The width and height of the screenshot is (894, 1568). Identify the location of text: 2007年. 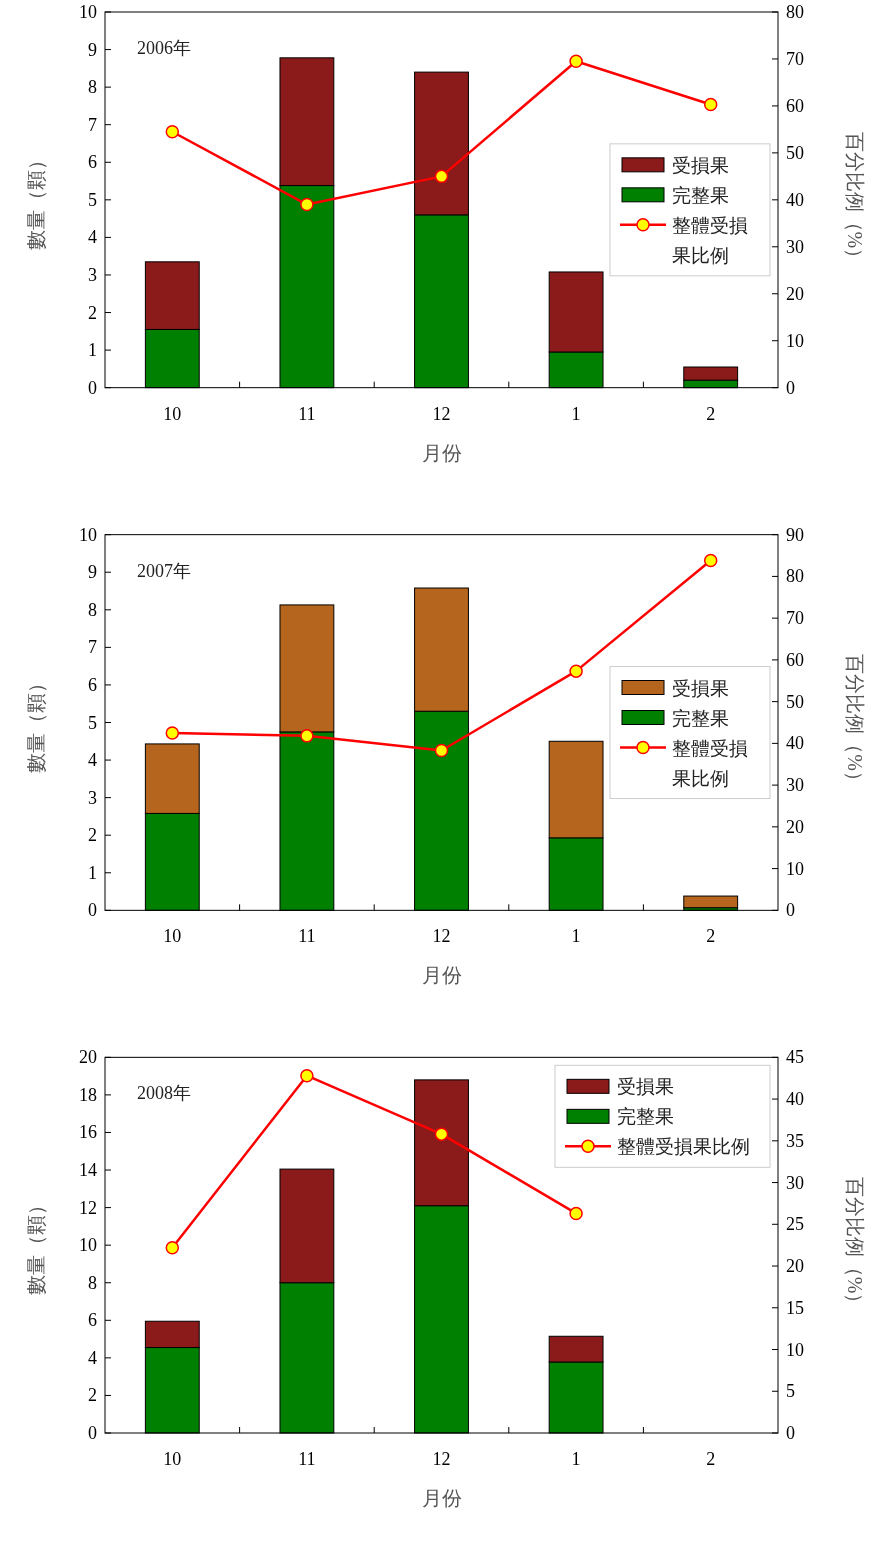
(164, 570).